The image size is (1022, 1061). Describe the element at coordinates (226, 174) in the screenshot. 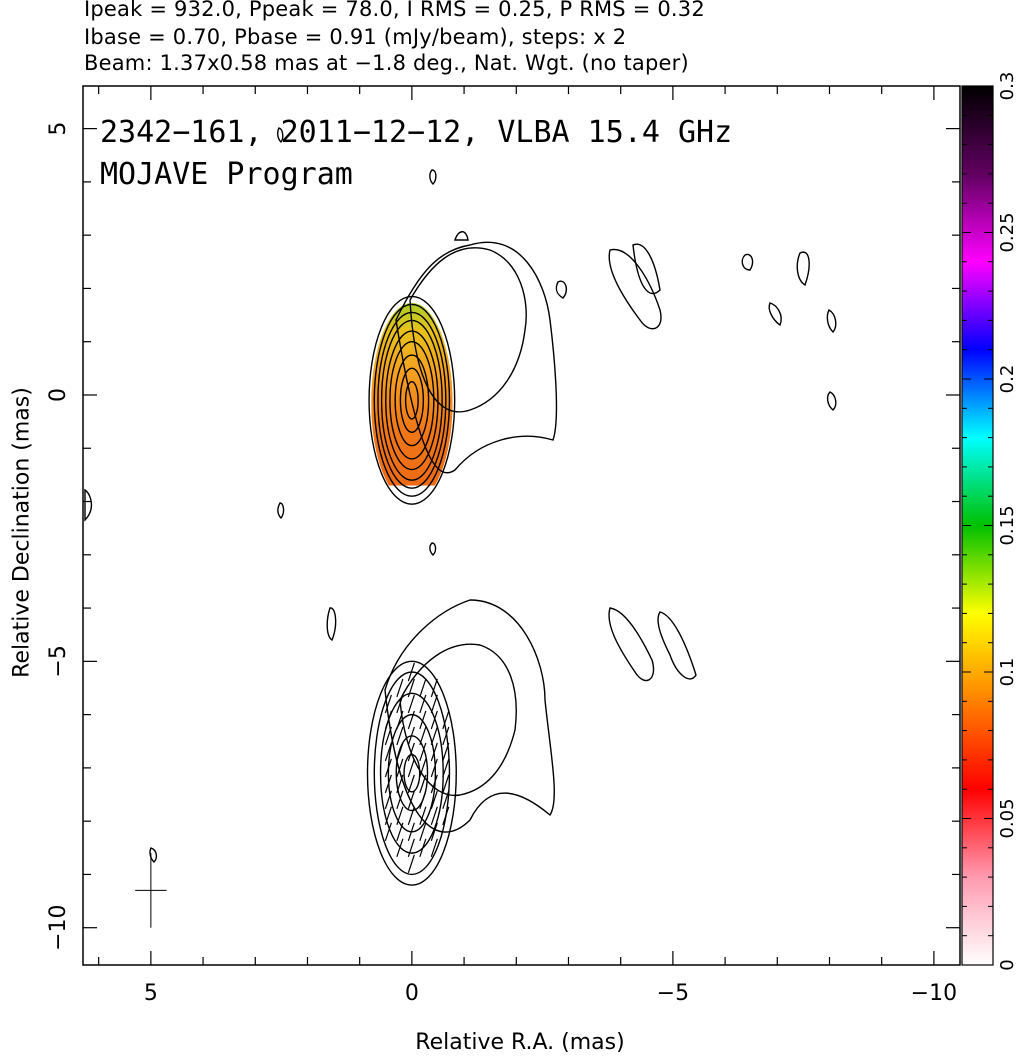

I see `plot-label-program: MOJAVE Program` at that location.